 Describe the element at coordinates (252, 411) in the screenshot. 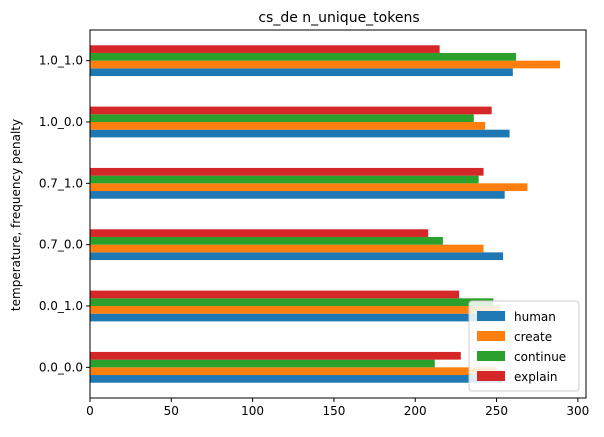

I see `x-tick-label: 100` at that location.